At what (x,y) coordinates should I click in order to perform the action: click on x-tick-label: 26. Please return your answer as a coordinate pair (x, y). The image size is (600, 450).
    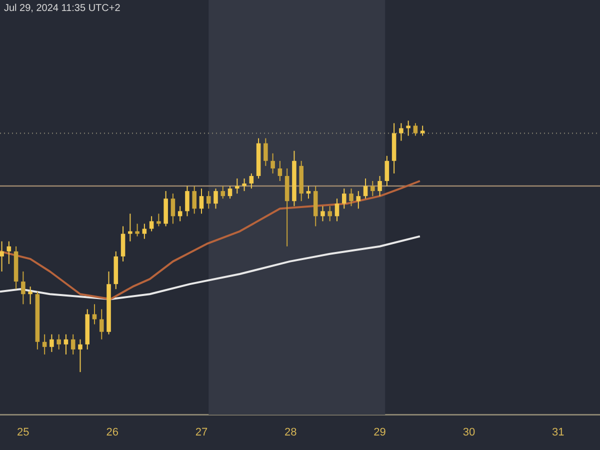
    Looking at the image, I should click on (112, 432).